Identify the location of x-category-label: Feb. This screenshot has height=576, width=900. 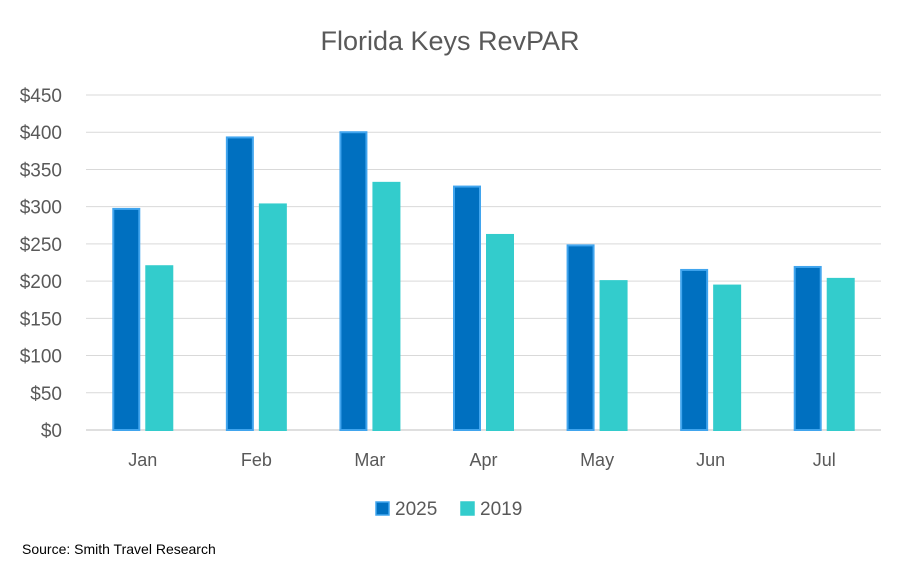
(256, 460).